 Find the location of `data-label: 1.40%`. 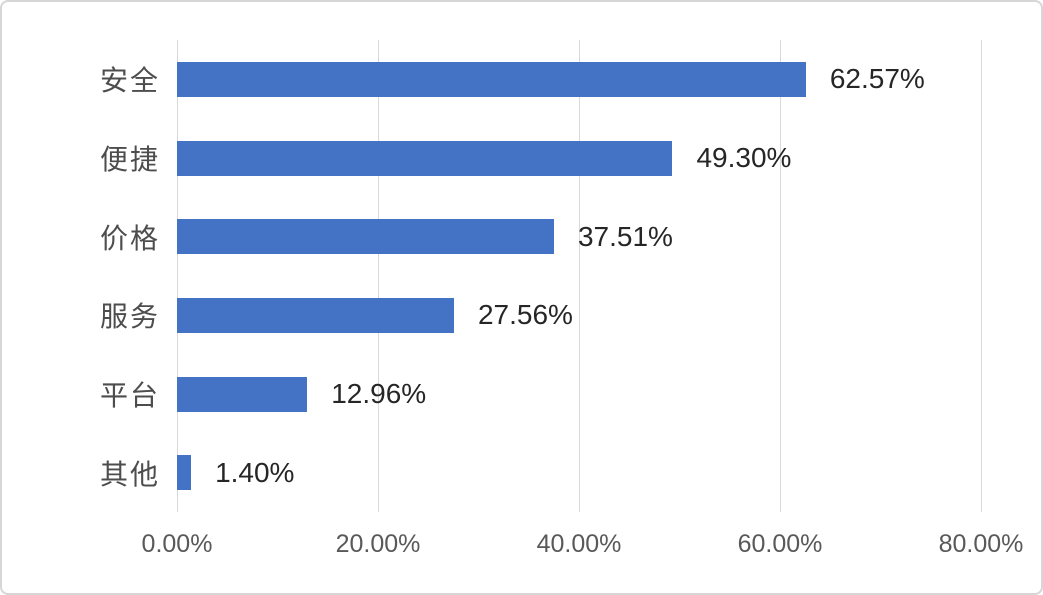

data-label: 1.40% is located at coordinates (255, 472).